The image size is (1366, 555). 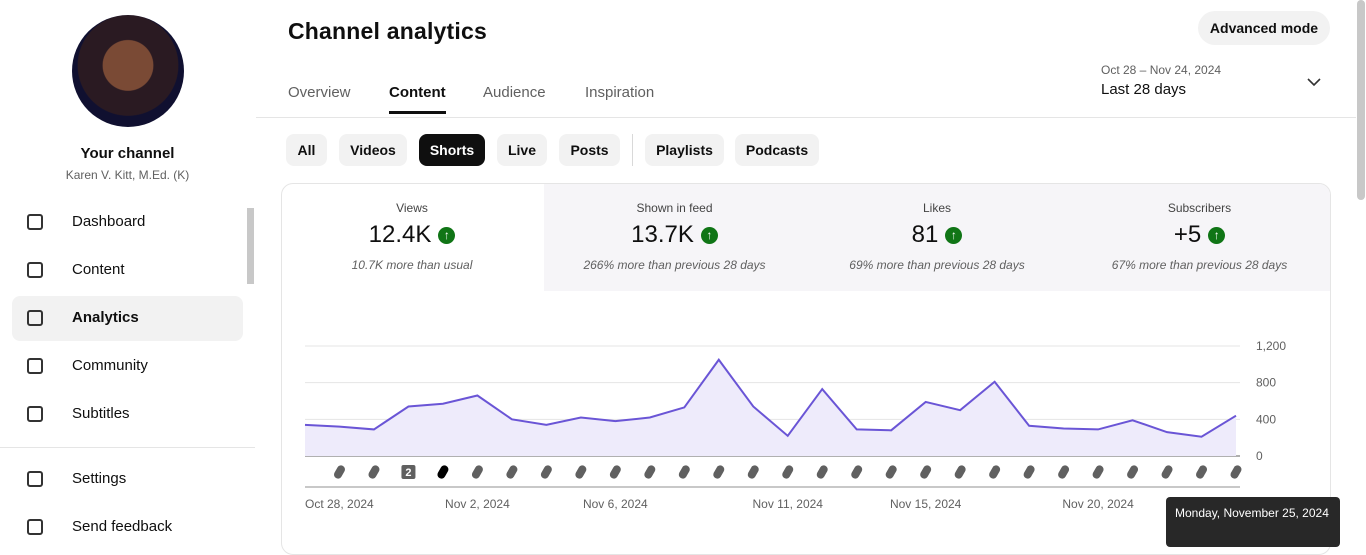 What do you see at coordinates (412, 208) in the screenshot?
I see `metric-label: Views` at bounding box center [412, 208].